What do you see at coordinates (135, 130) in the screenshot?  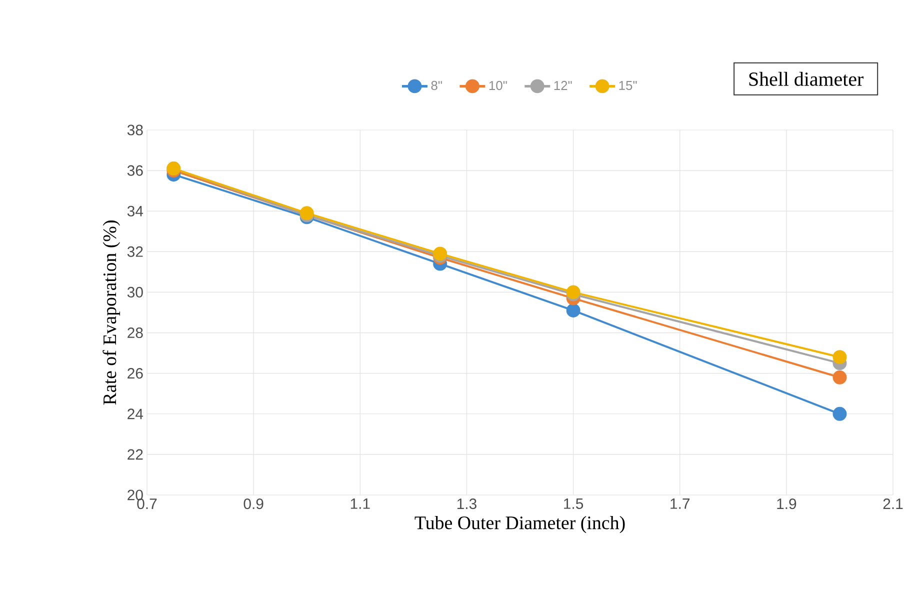 I see `y-tick-label: 38` at bounding box center [135, 130].